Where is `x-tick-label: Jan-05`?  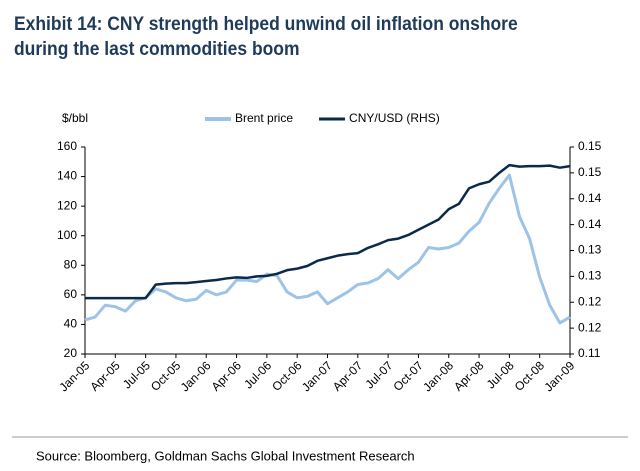
x-tick-label: Jan-05 is located at coordinates (75, 376).